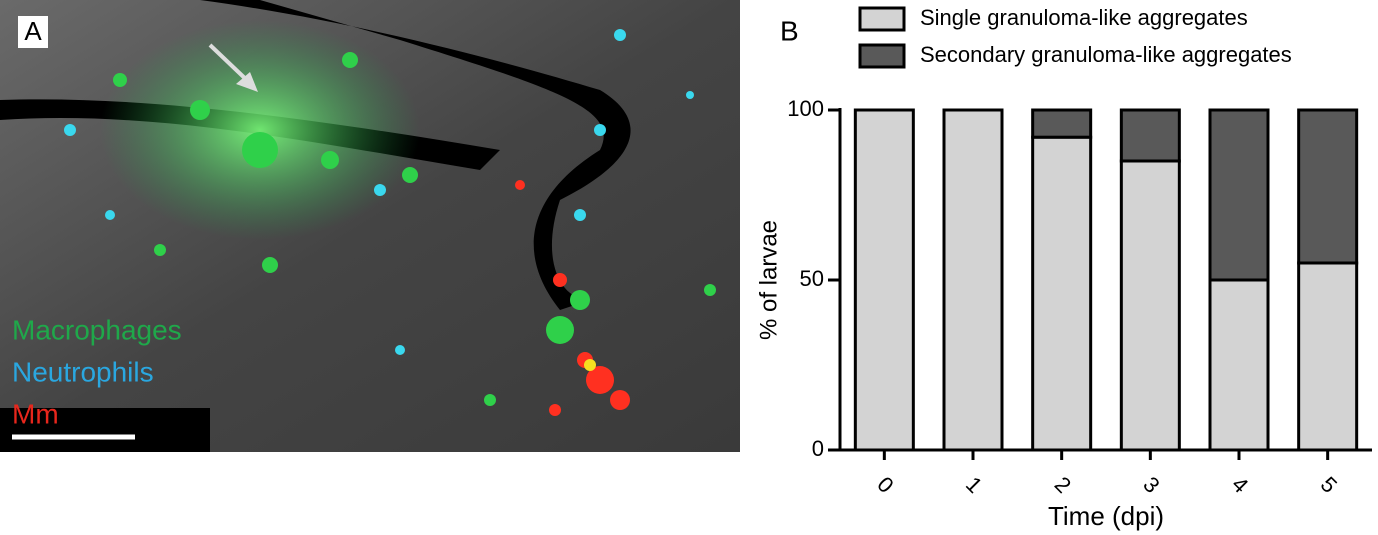 Image resolution: width=1378 pixels, height=535 pixels. What do you see at coordinates (83, 371) in the screenshot?
I see `channel-label: Neutrophils` at bounding box center [83, 371].